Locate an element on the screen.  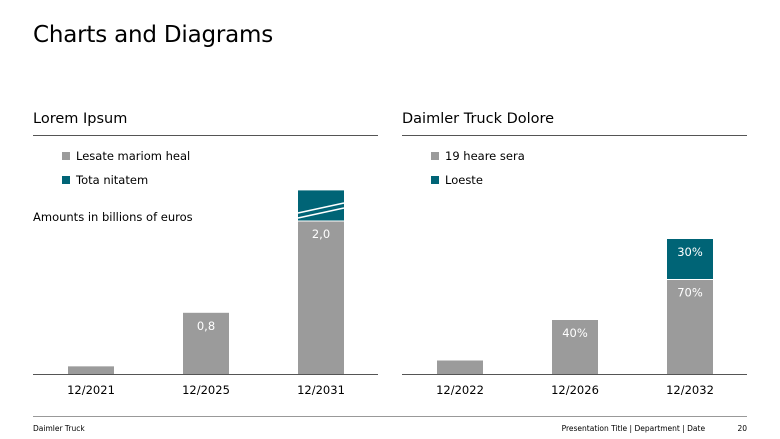
bar-teal is located at coordinates (690, 259).